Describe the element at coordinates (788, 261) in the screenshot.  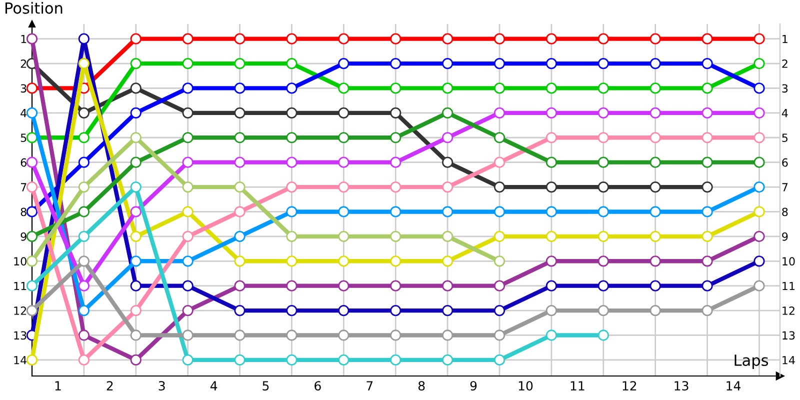
I see `y2-tick-label: 10` at that location.